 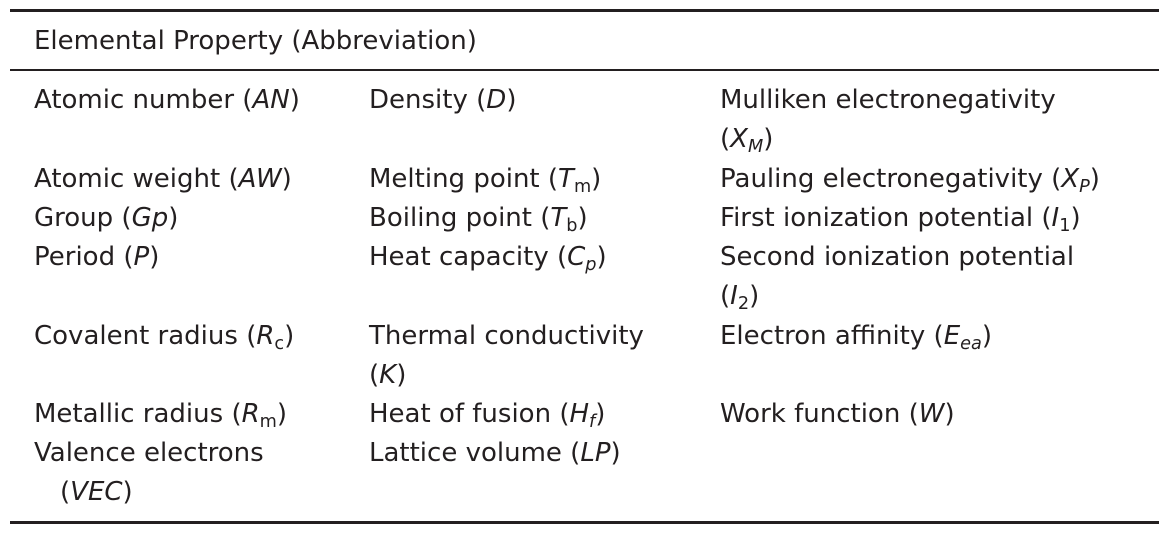 I want to click on property-abbreviation: (XP), so click(x=1075, y=180).